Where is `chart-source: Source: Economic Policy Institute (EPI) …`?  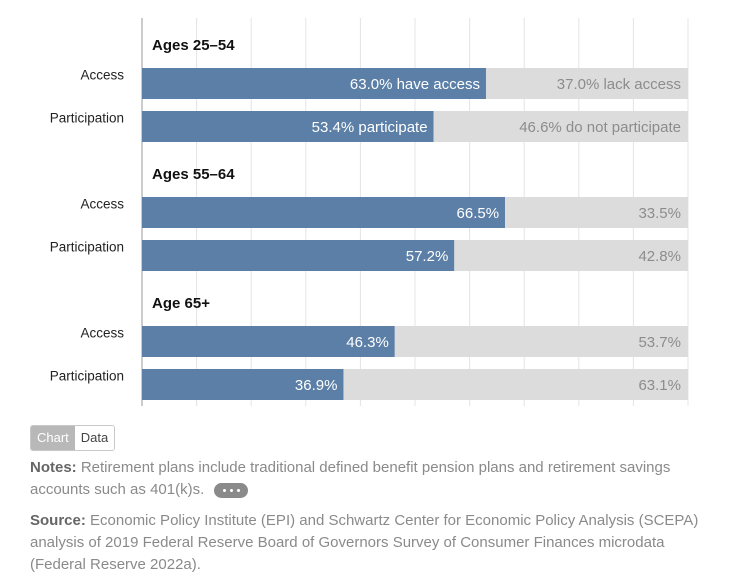 chart-source: Source: Economic Policy Institute (EPI) … is located at coordinates (372, 543).